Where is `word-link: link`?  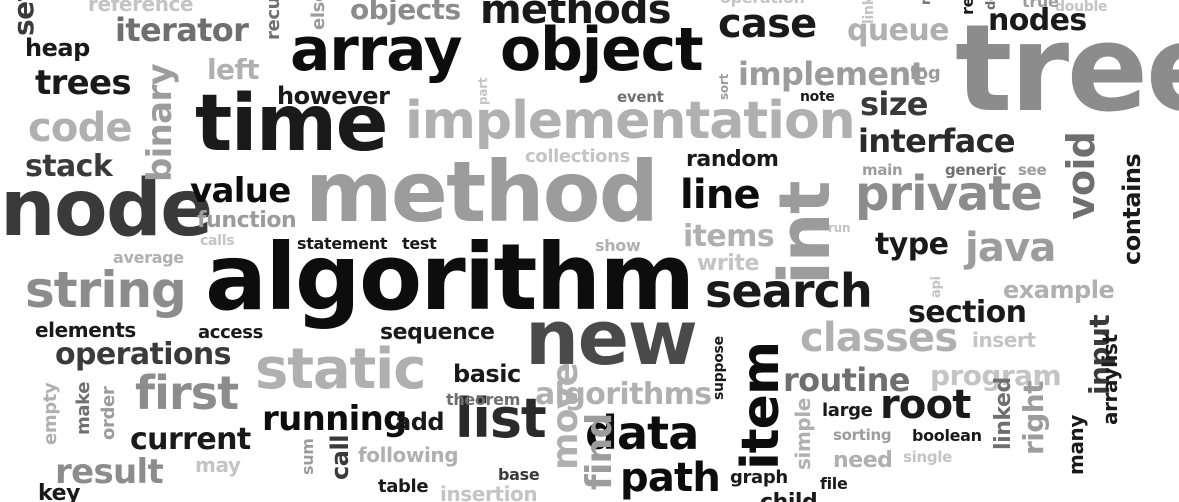 word-link: link is located at coordinates (869, 12).